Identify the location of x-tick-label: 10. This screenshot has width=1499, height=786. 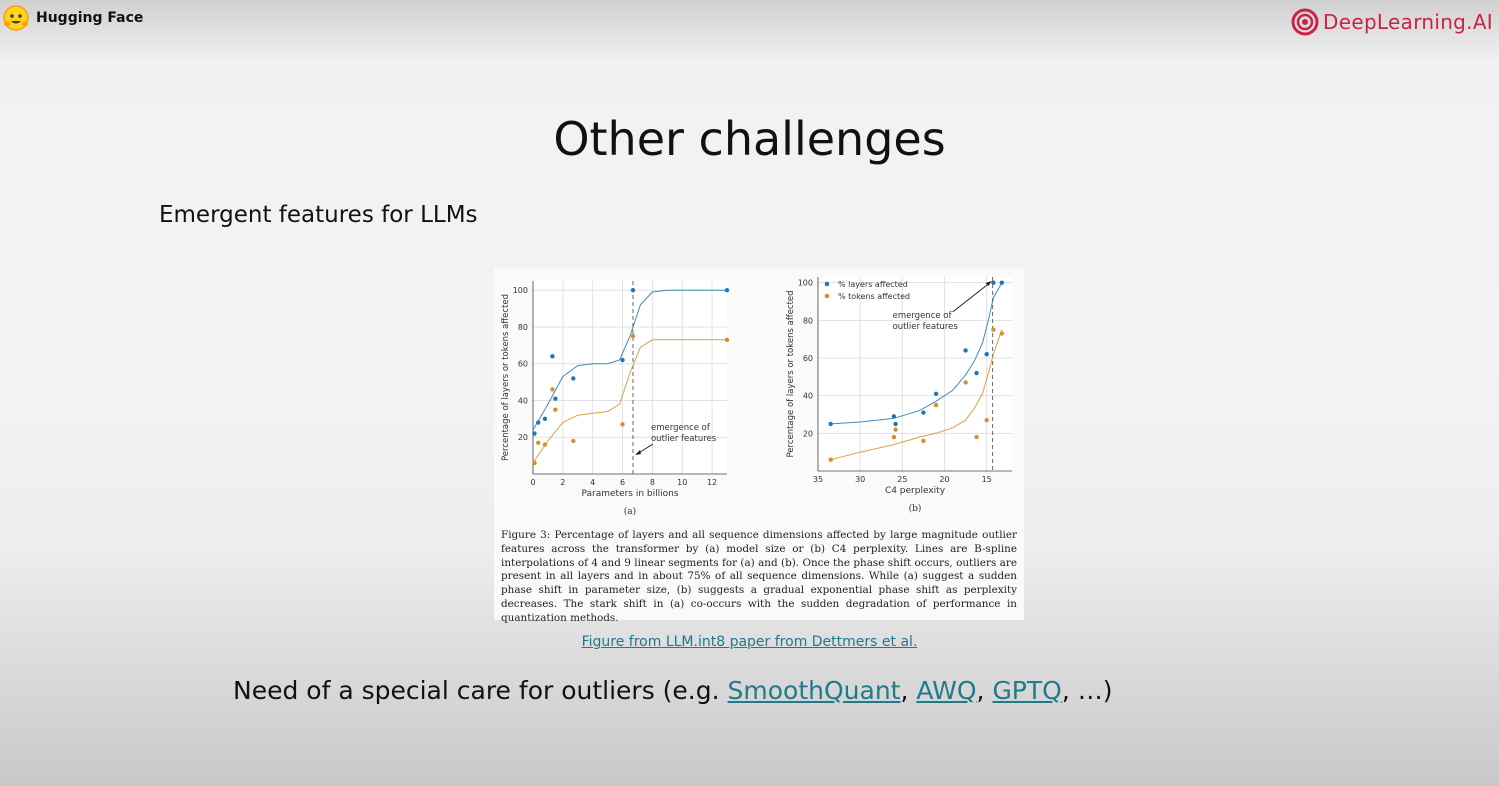
(682, 482).